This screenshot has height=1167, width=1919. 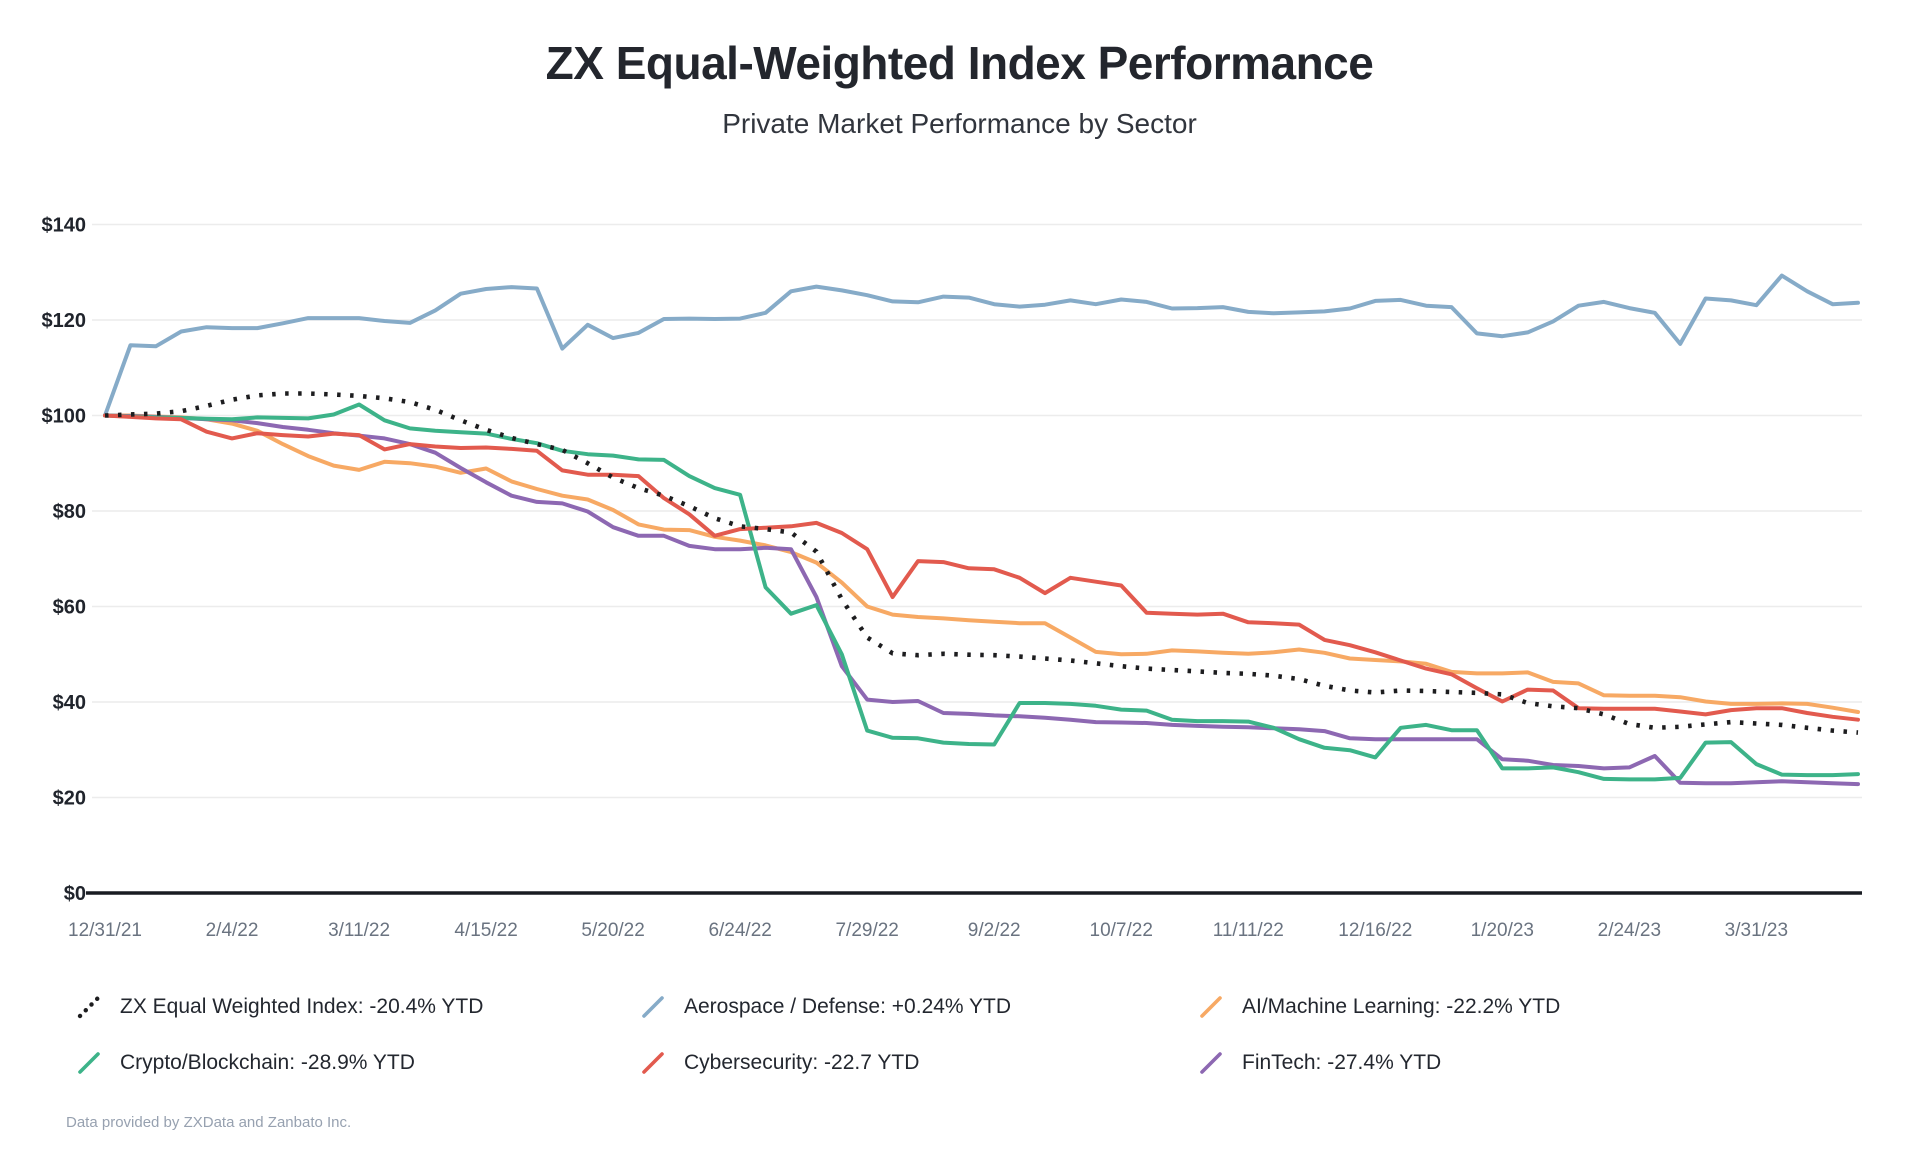 I want to click on legend-marker-crypto-blockchain, so click(x=89, y=1063).